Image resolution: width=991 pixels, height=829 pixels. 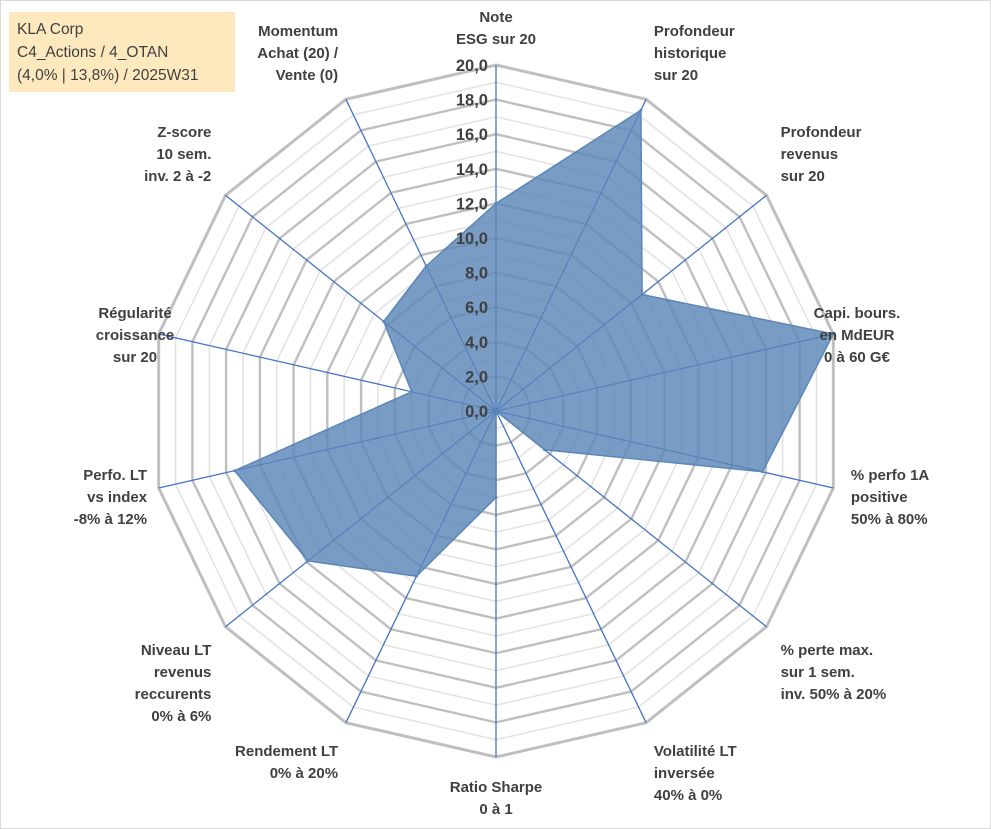 I want to click on axis-label-line: Régularité, so click(x=134, y=313).